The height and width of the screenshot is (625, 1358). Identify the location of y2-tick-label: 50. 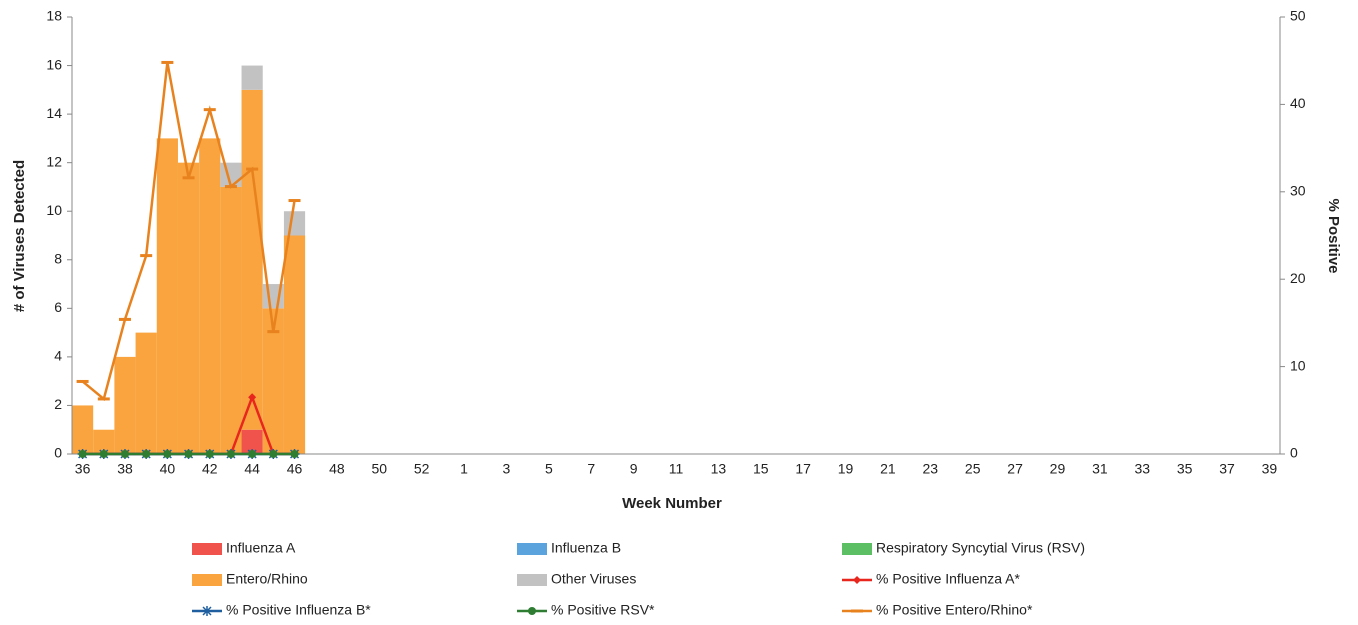
(1298, 16).